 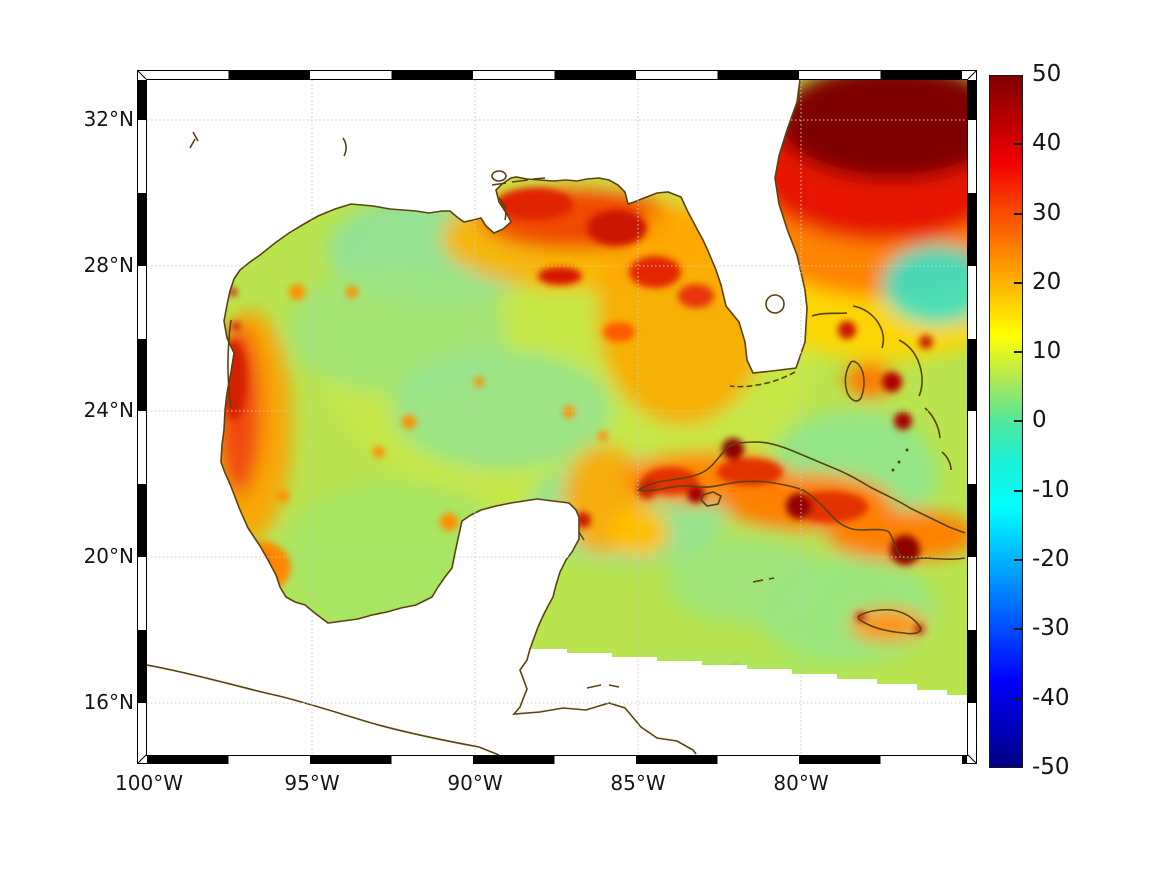 What do you see at coordinates (1047, 143) in the screenshot?
I see `colorbar-label-40: 40` at bounding box center [1047, 143].